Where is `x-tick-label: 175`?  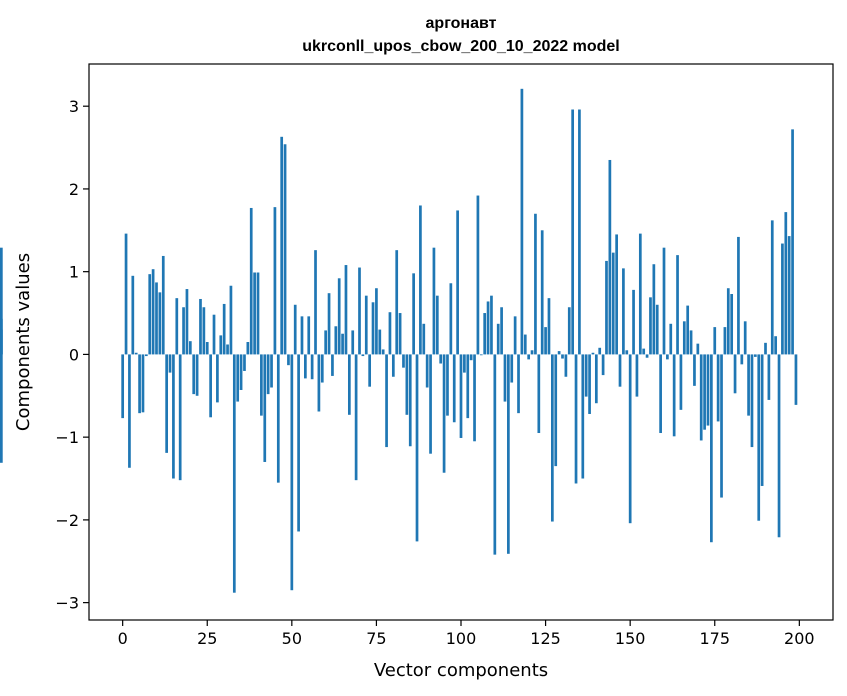
x-tick-label: 175 is located at coordinates (714, 638).